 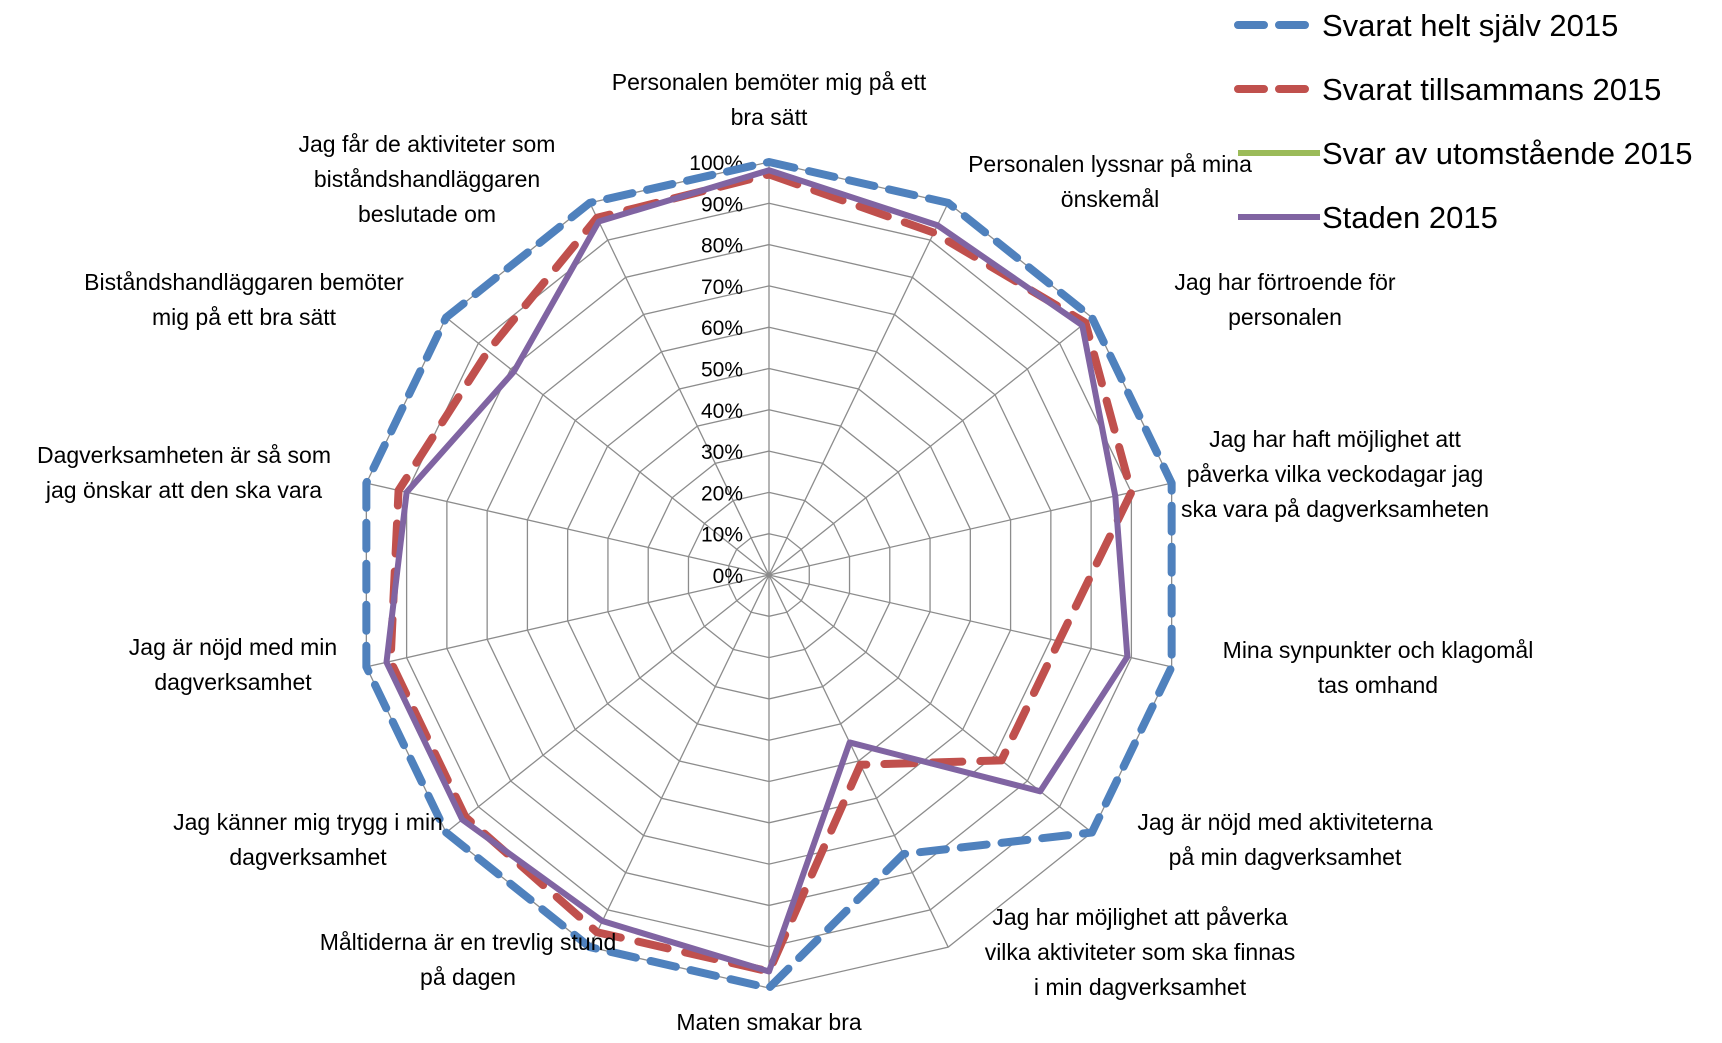 I want to click on category-label: Personalen bemöter mig på ett, so click(x=769, y=82).